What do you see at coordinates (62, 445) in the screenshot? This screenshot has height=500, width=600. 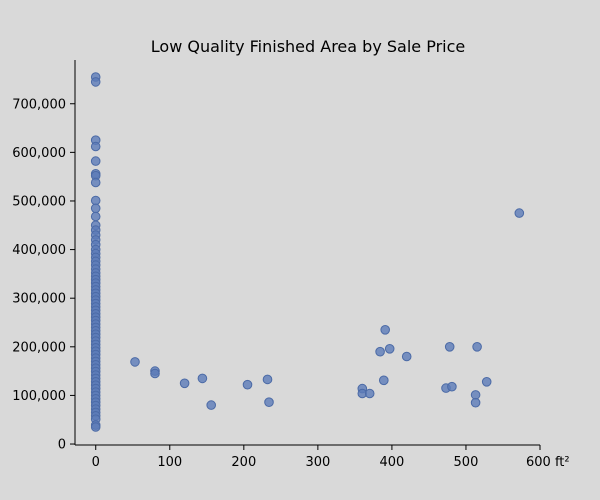 I see `y-tick-label: 0` at bounding box center [62, 445].